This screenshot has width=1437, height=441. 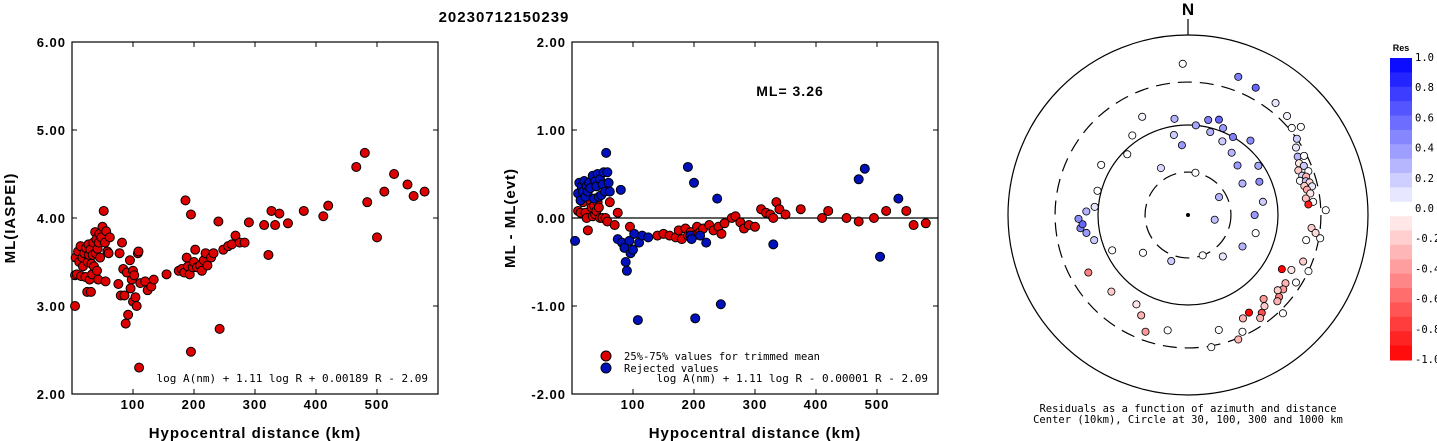 I want to click on x-tick-label: 400, so click(x=816, y=404).